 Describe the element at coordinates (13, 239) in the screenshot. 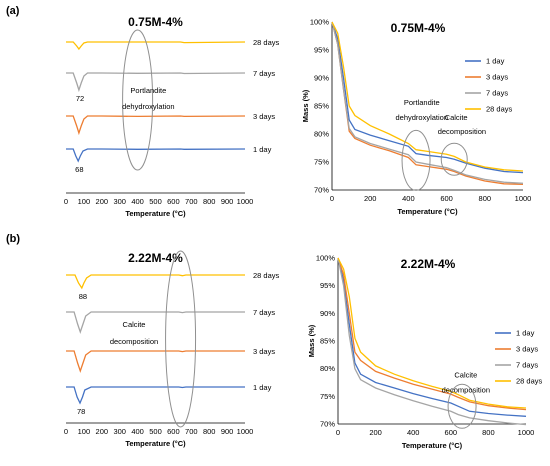

I see `panel-label-b: (b)` at that location.